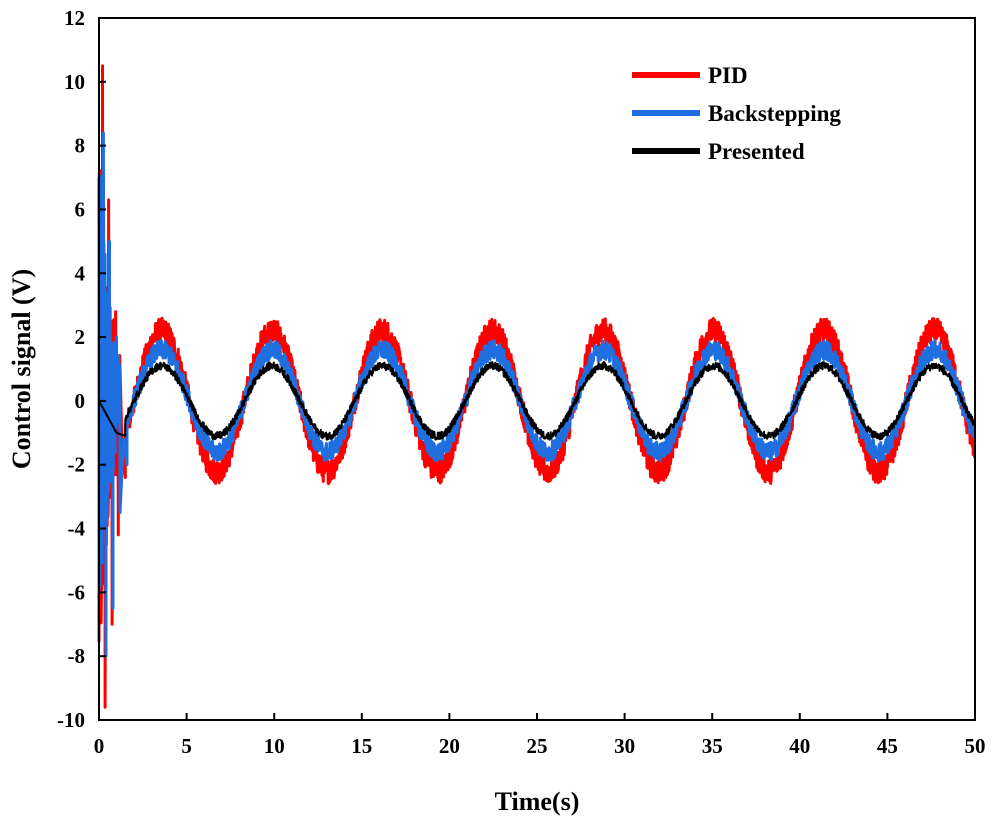 This screenshot has width=995, height=822. Describe the element at coordinates (449, 746) in the screenshot. I see `x-tick-label: 20` at that location.